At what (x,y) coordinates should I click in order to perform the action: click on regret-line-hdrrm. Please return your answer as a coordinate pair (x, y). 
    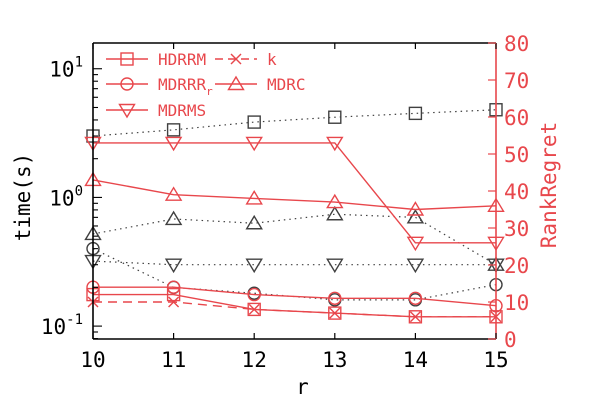
    Looking at the image, I should click on (294, 305).